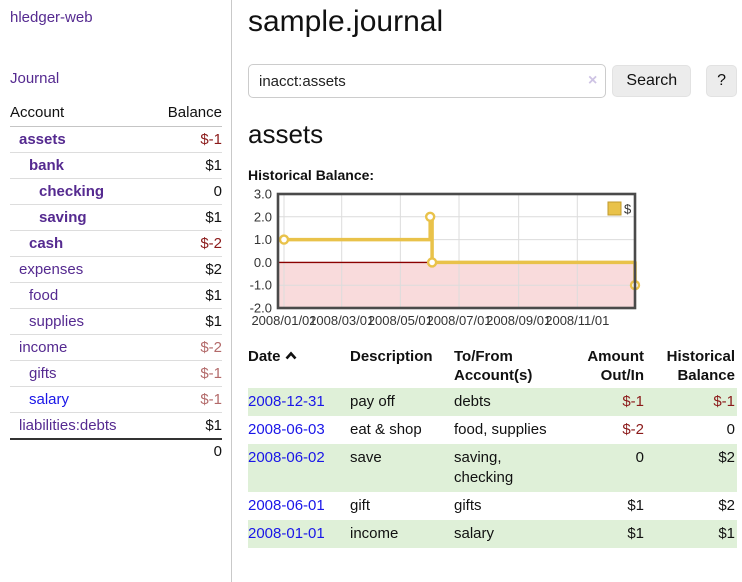 This screenshot has width=742, height=582. I want to click on account-row: supplies $1, so click(116, 321).